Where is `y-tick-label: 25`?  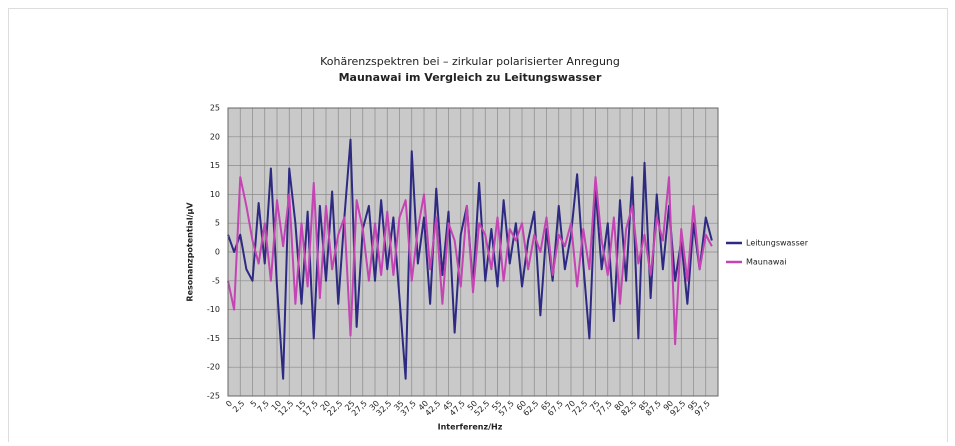 y-tick-label: 25 is located at coordinates (215, 108).